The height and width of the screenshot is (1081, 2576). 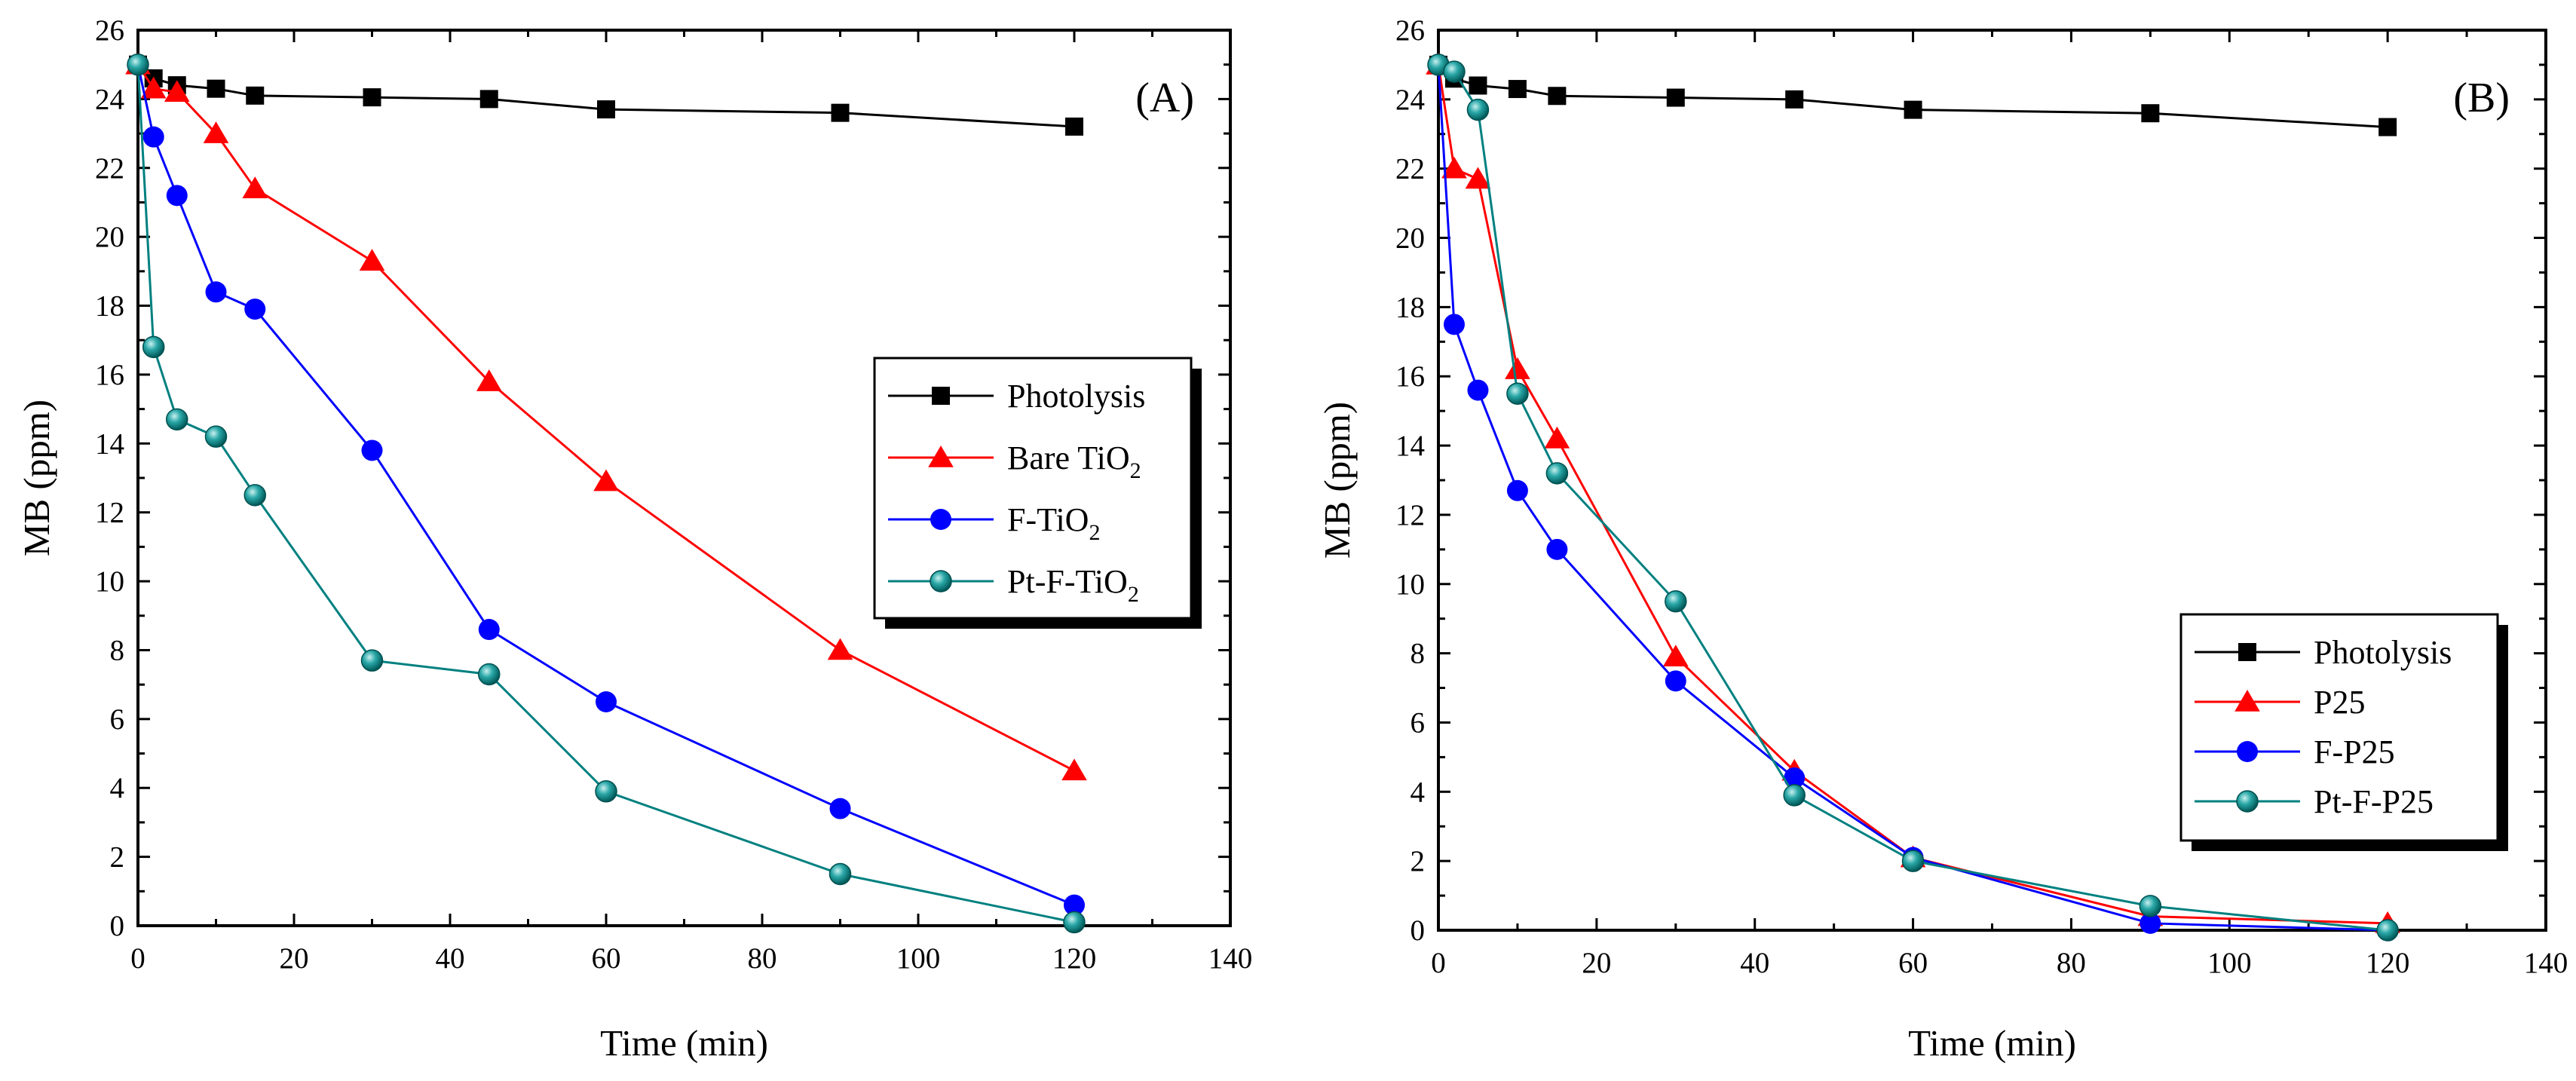 What do you see at coordinates (36, 478) in the screenshot?
I see `y-axis-title: MB (ppm)` at bounding box center [36, 478].